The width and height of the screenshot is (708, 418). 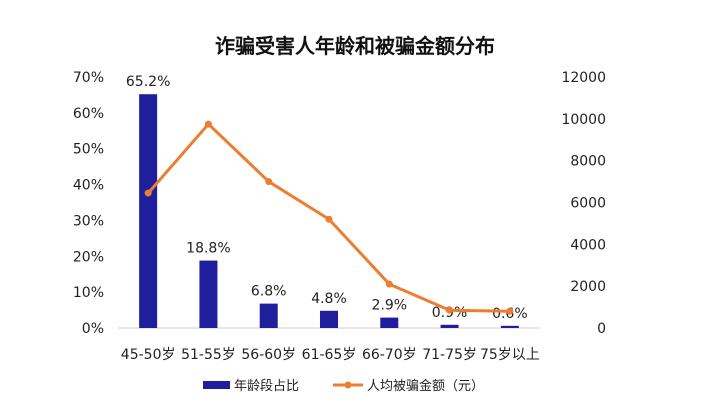 What do you see at coordinates (601, 329) in the screenshot?
I see `y-right-tick-label: 0` at bounding box center [601, 329].